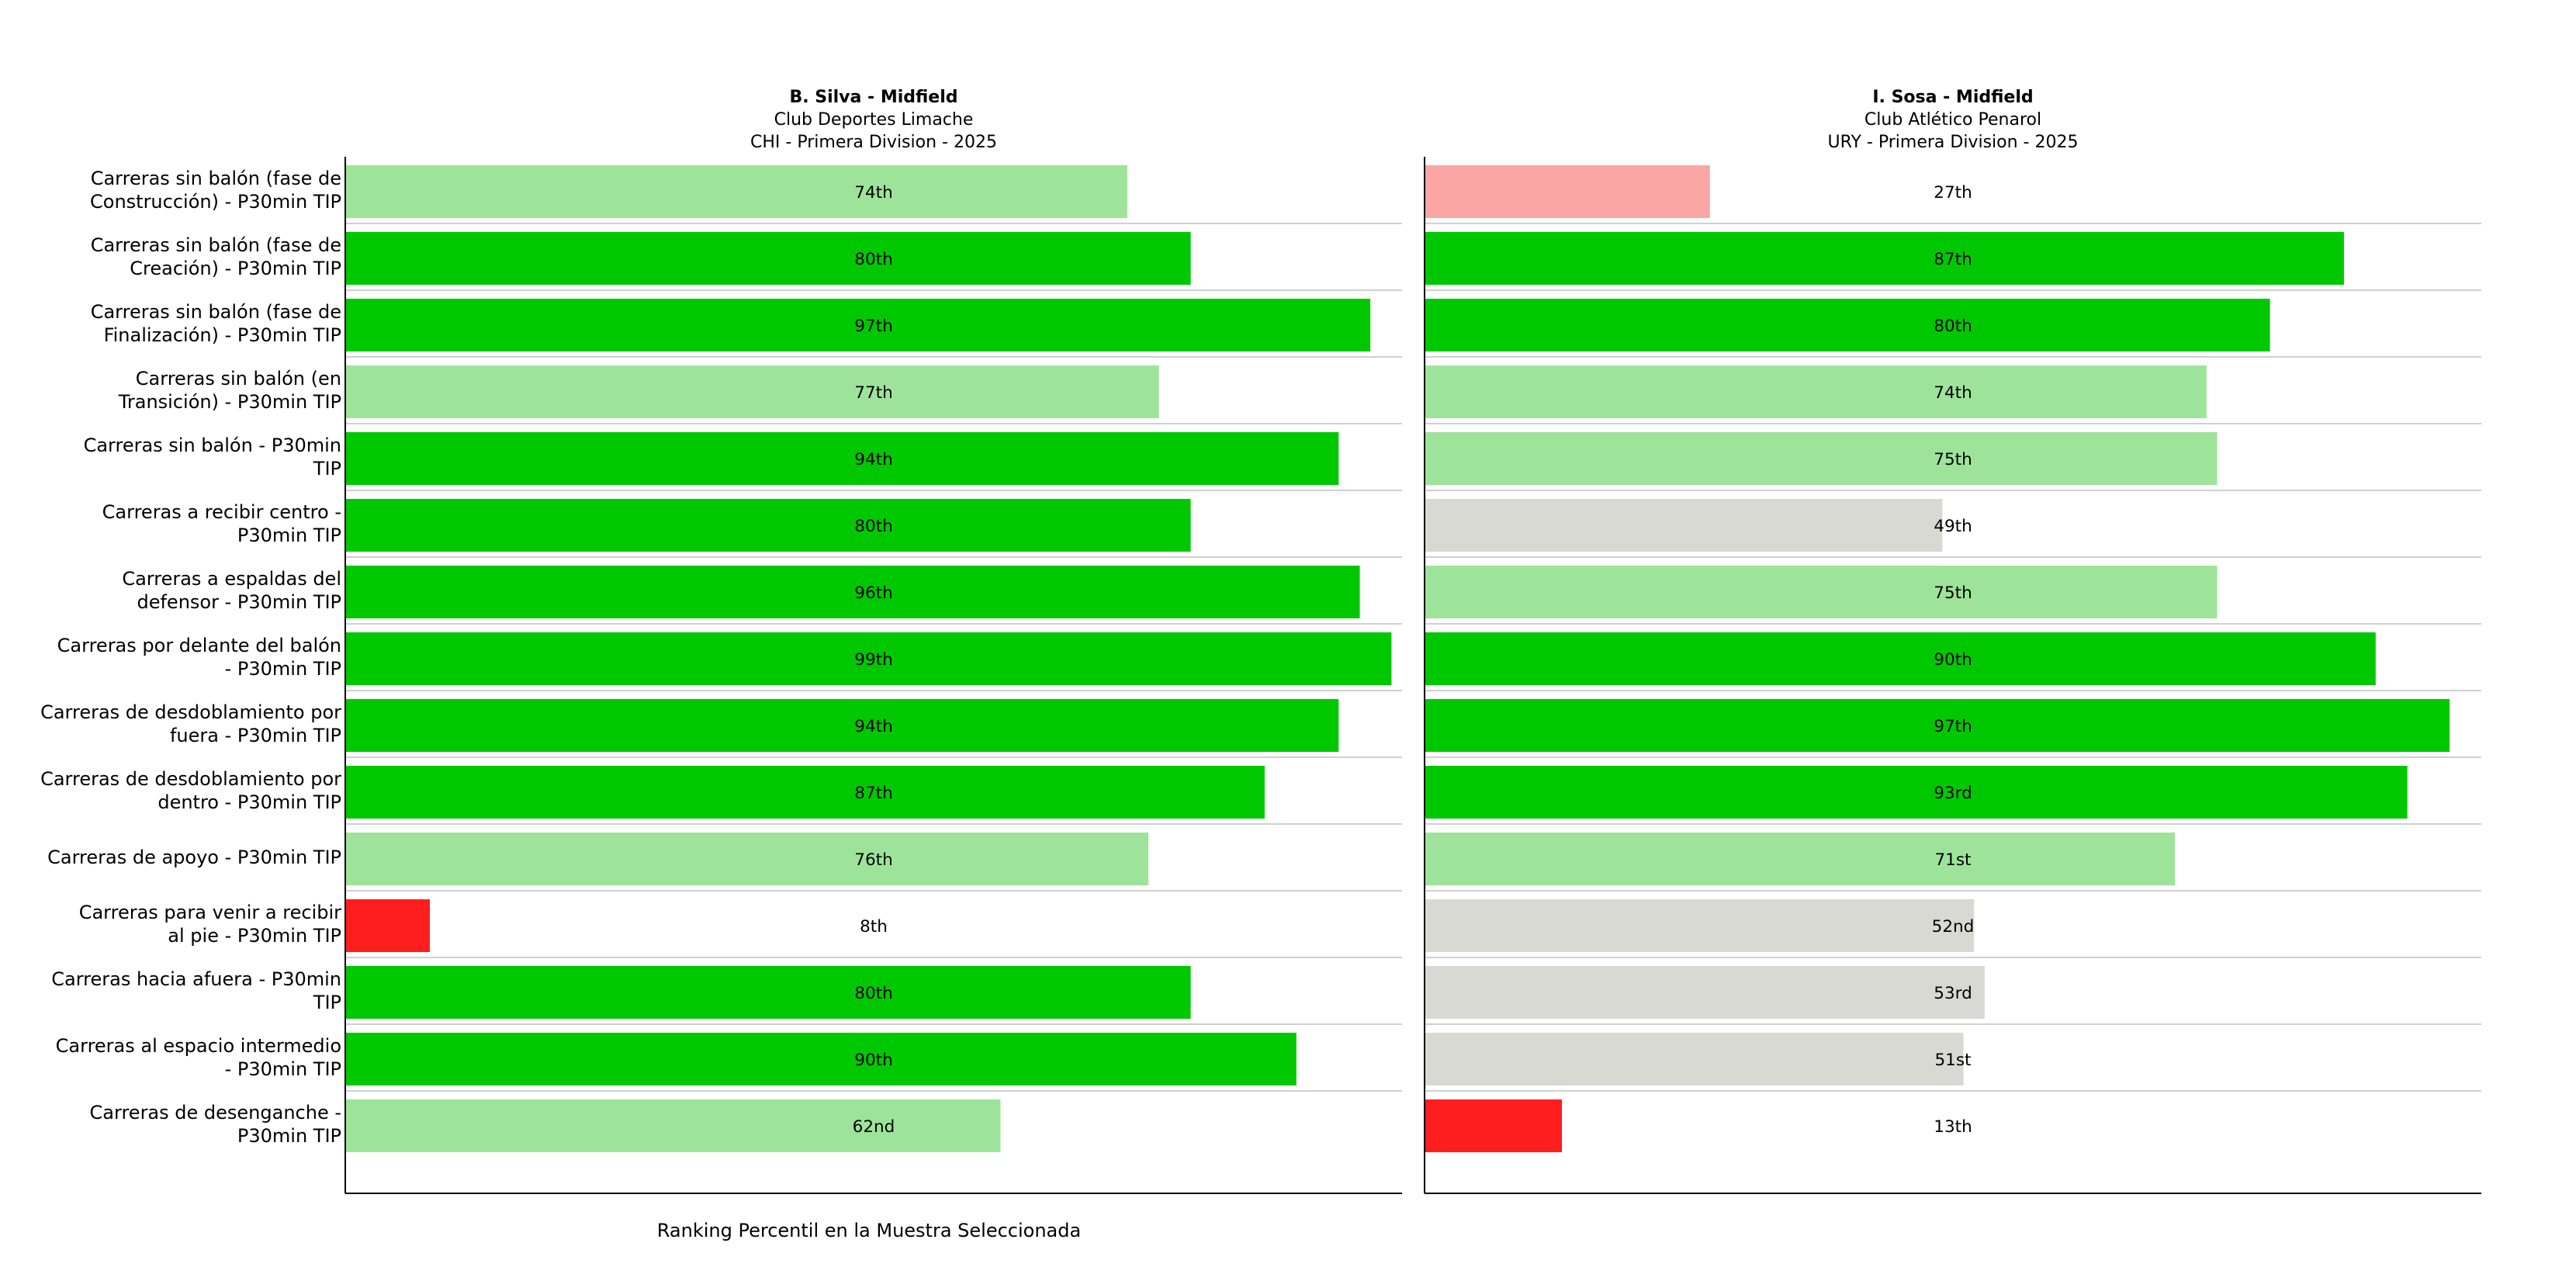 This screenshot has width=2576, height=1288. I want to click on metric-label: Carreras de desenganche -P30min TIP, so click(215, 1124).